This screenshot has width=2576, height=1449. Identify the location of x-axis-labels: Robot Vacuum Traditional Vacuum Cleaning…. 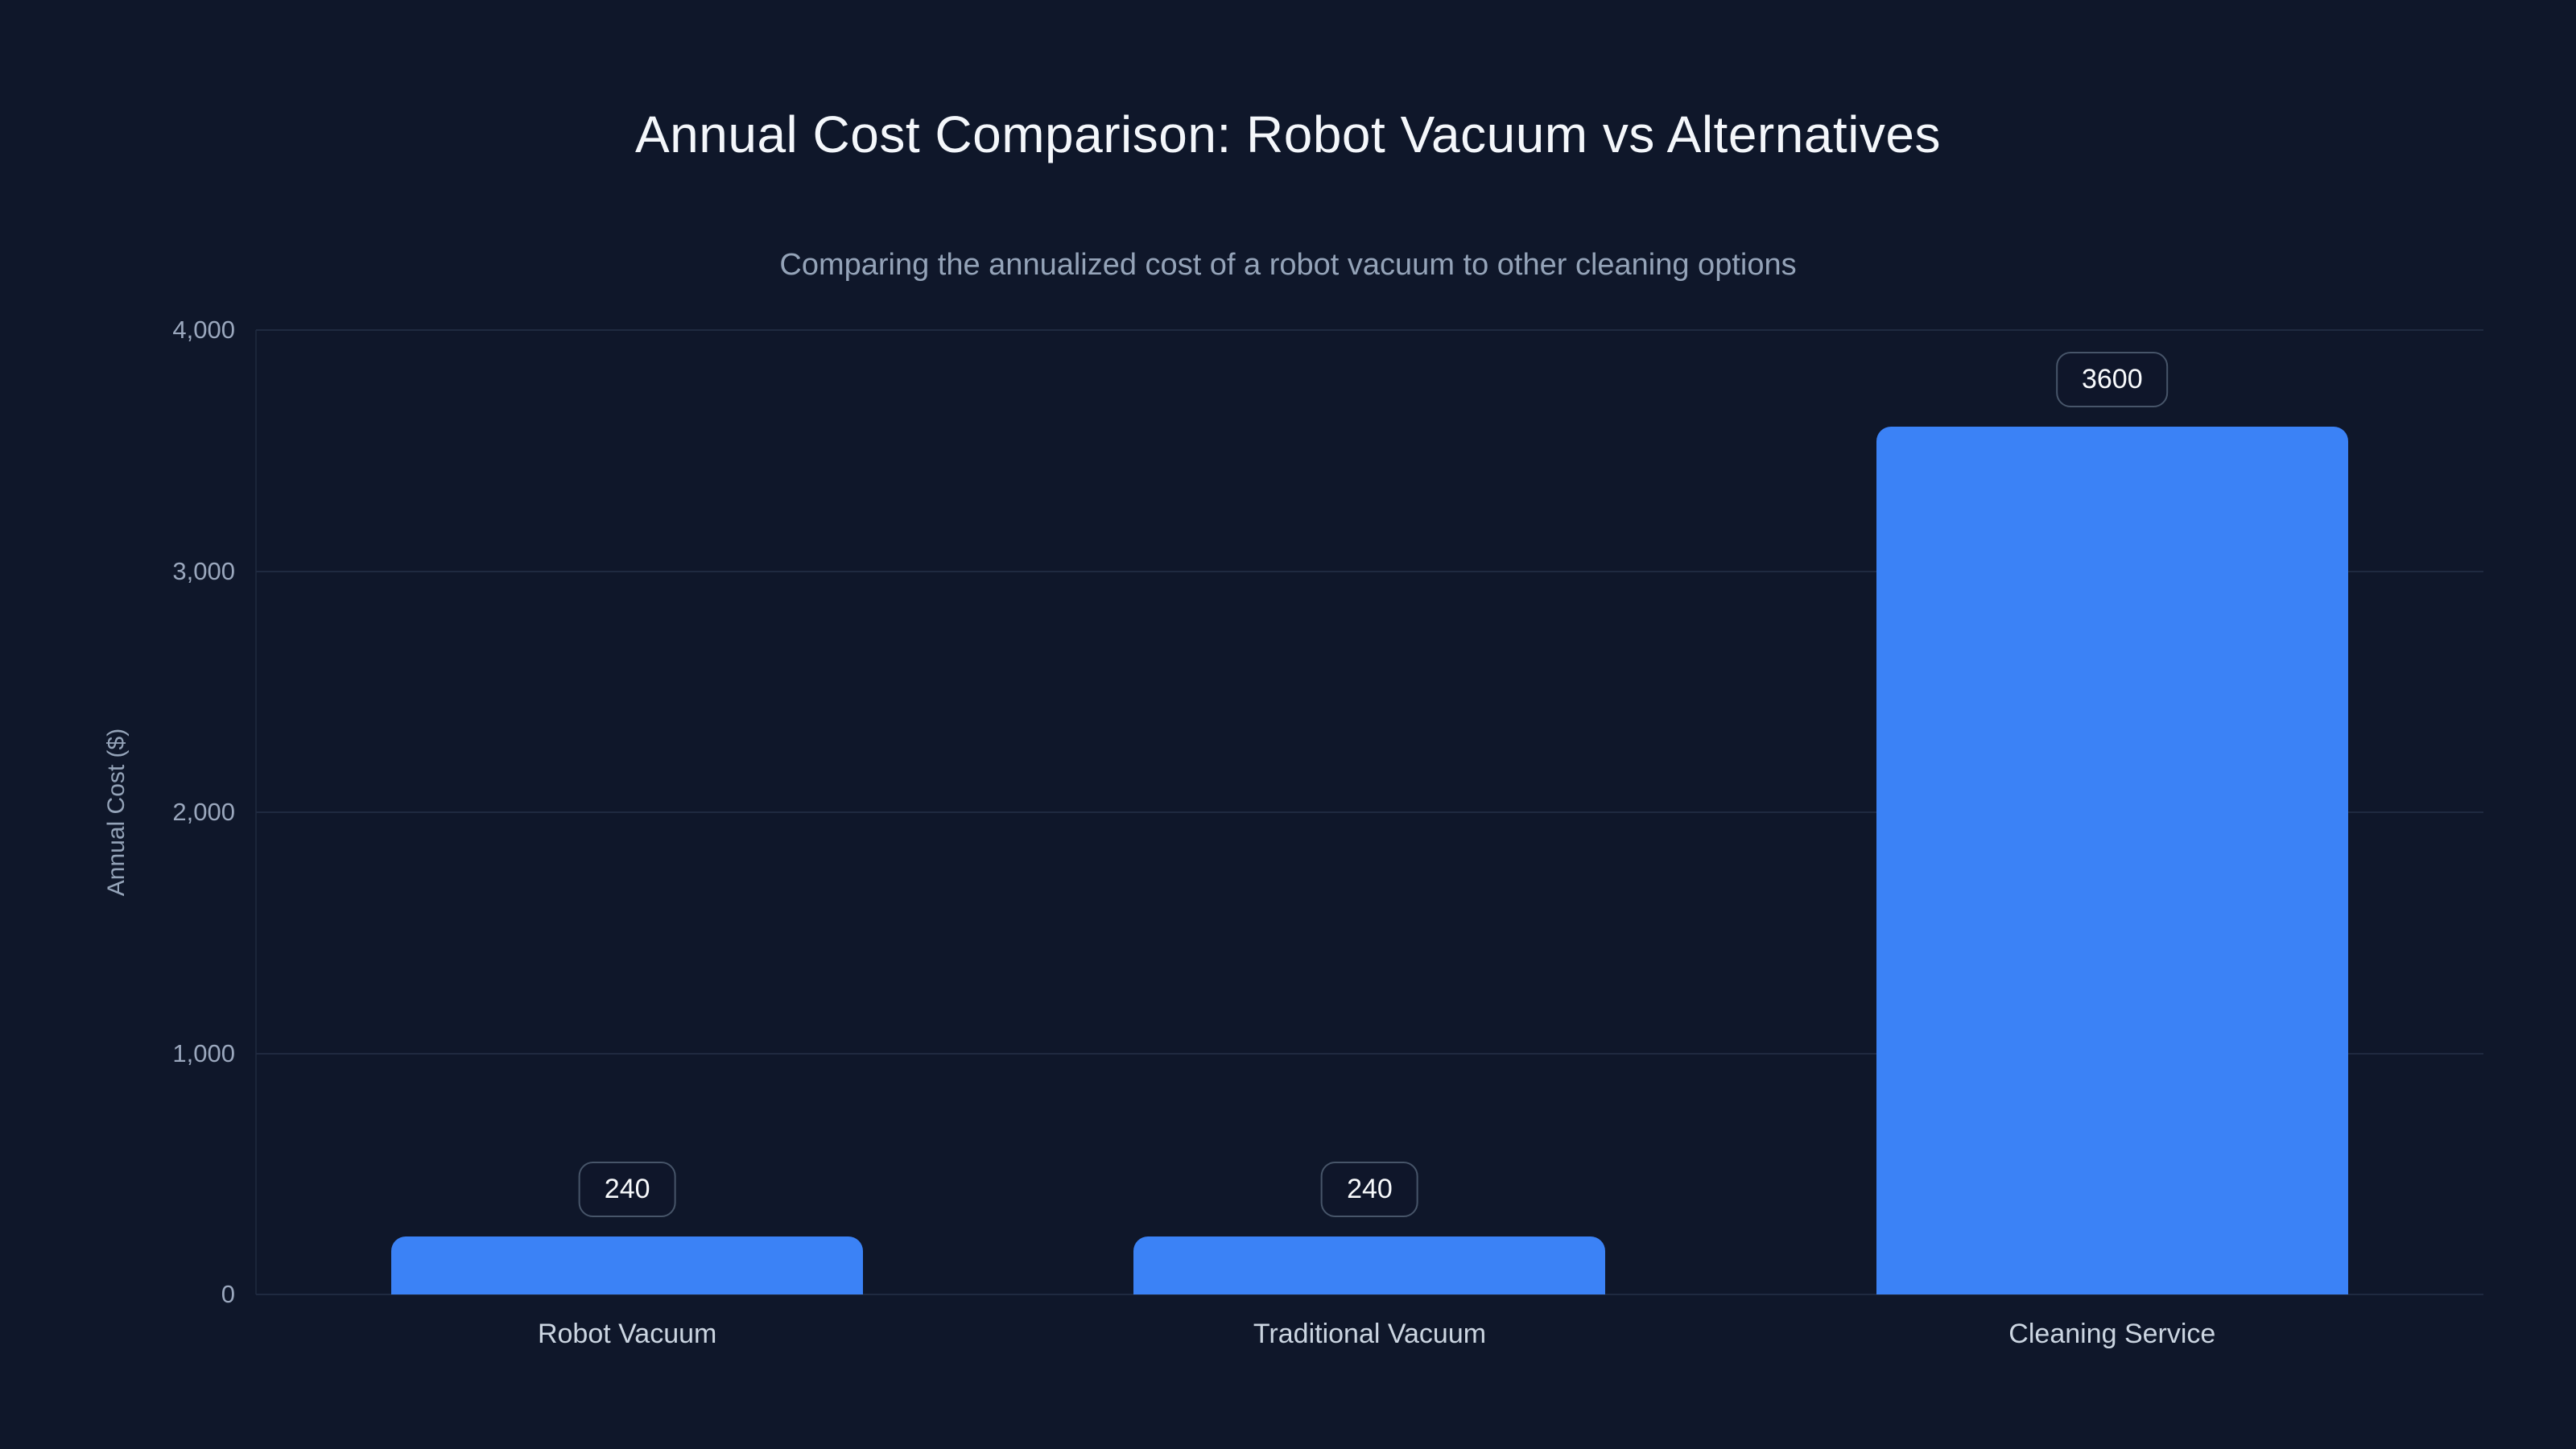
(1369, 1334).